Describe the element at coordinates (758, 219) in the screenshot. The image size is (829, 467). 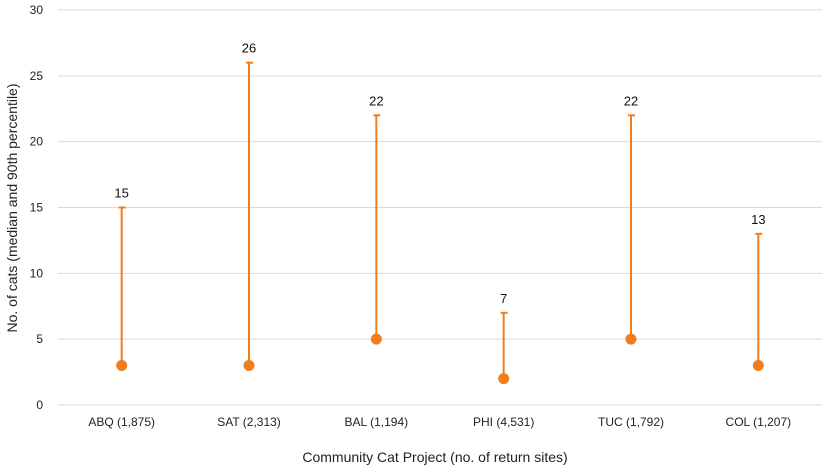
I see `percentile-data-label: 13` at that location.